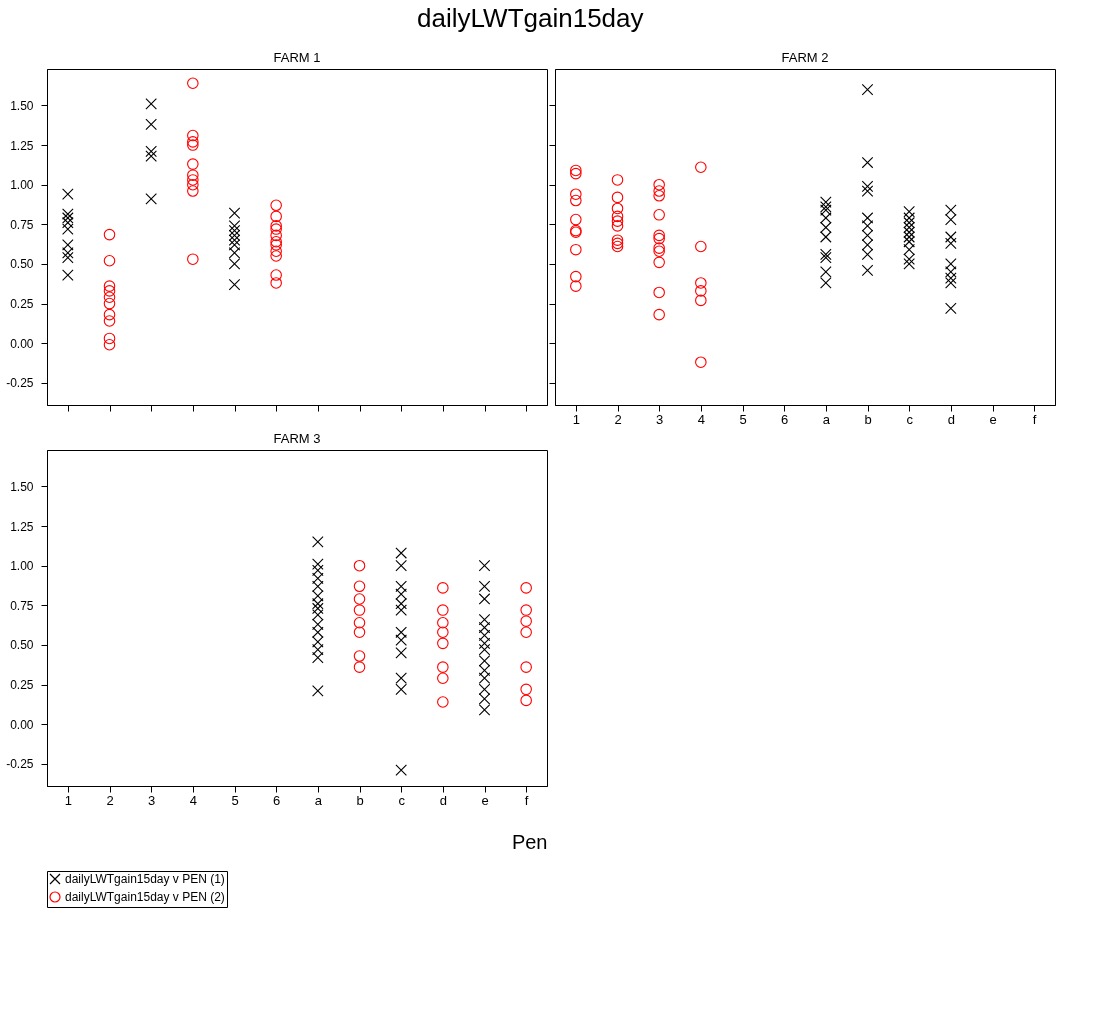  Describe the element at coordinates (297, 438) in the screenshot. I see `chart-title: FARM 3` at that location.